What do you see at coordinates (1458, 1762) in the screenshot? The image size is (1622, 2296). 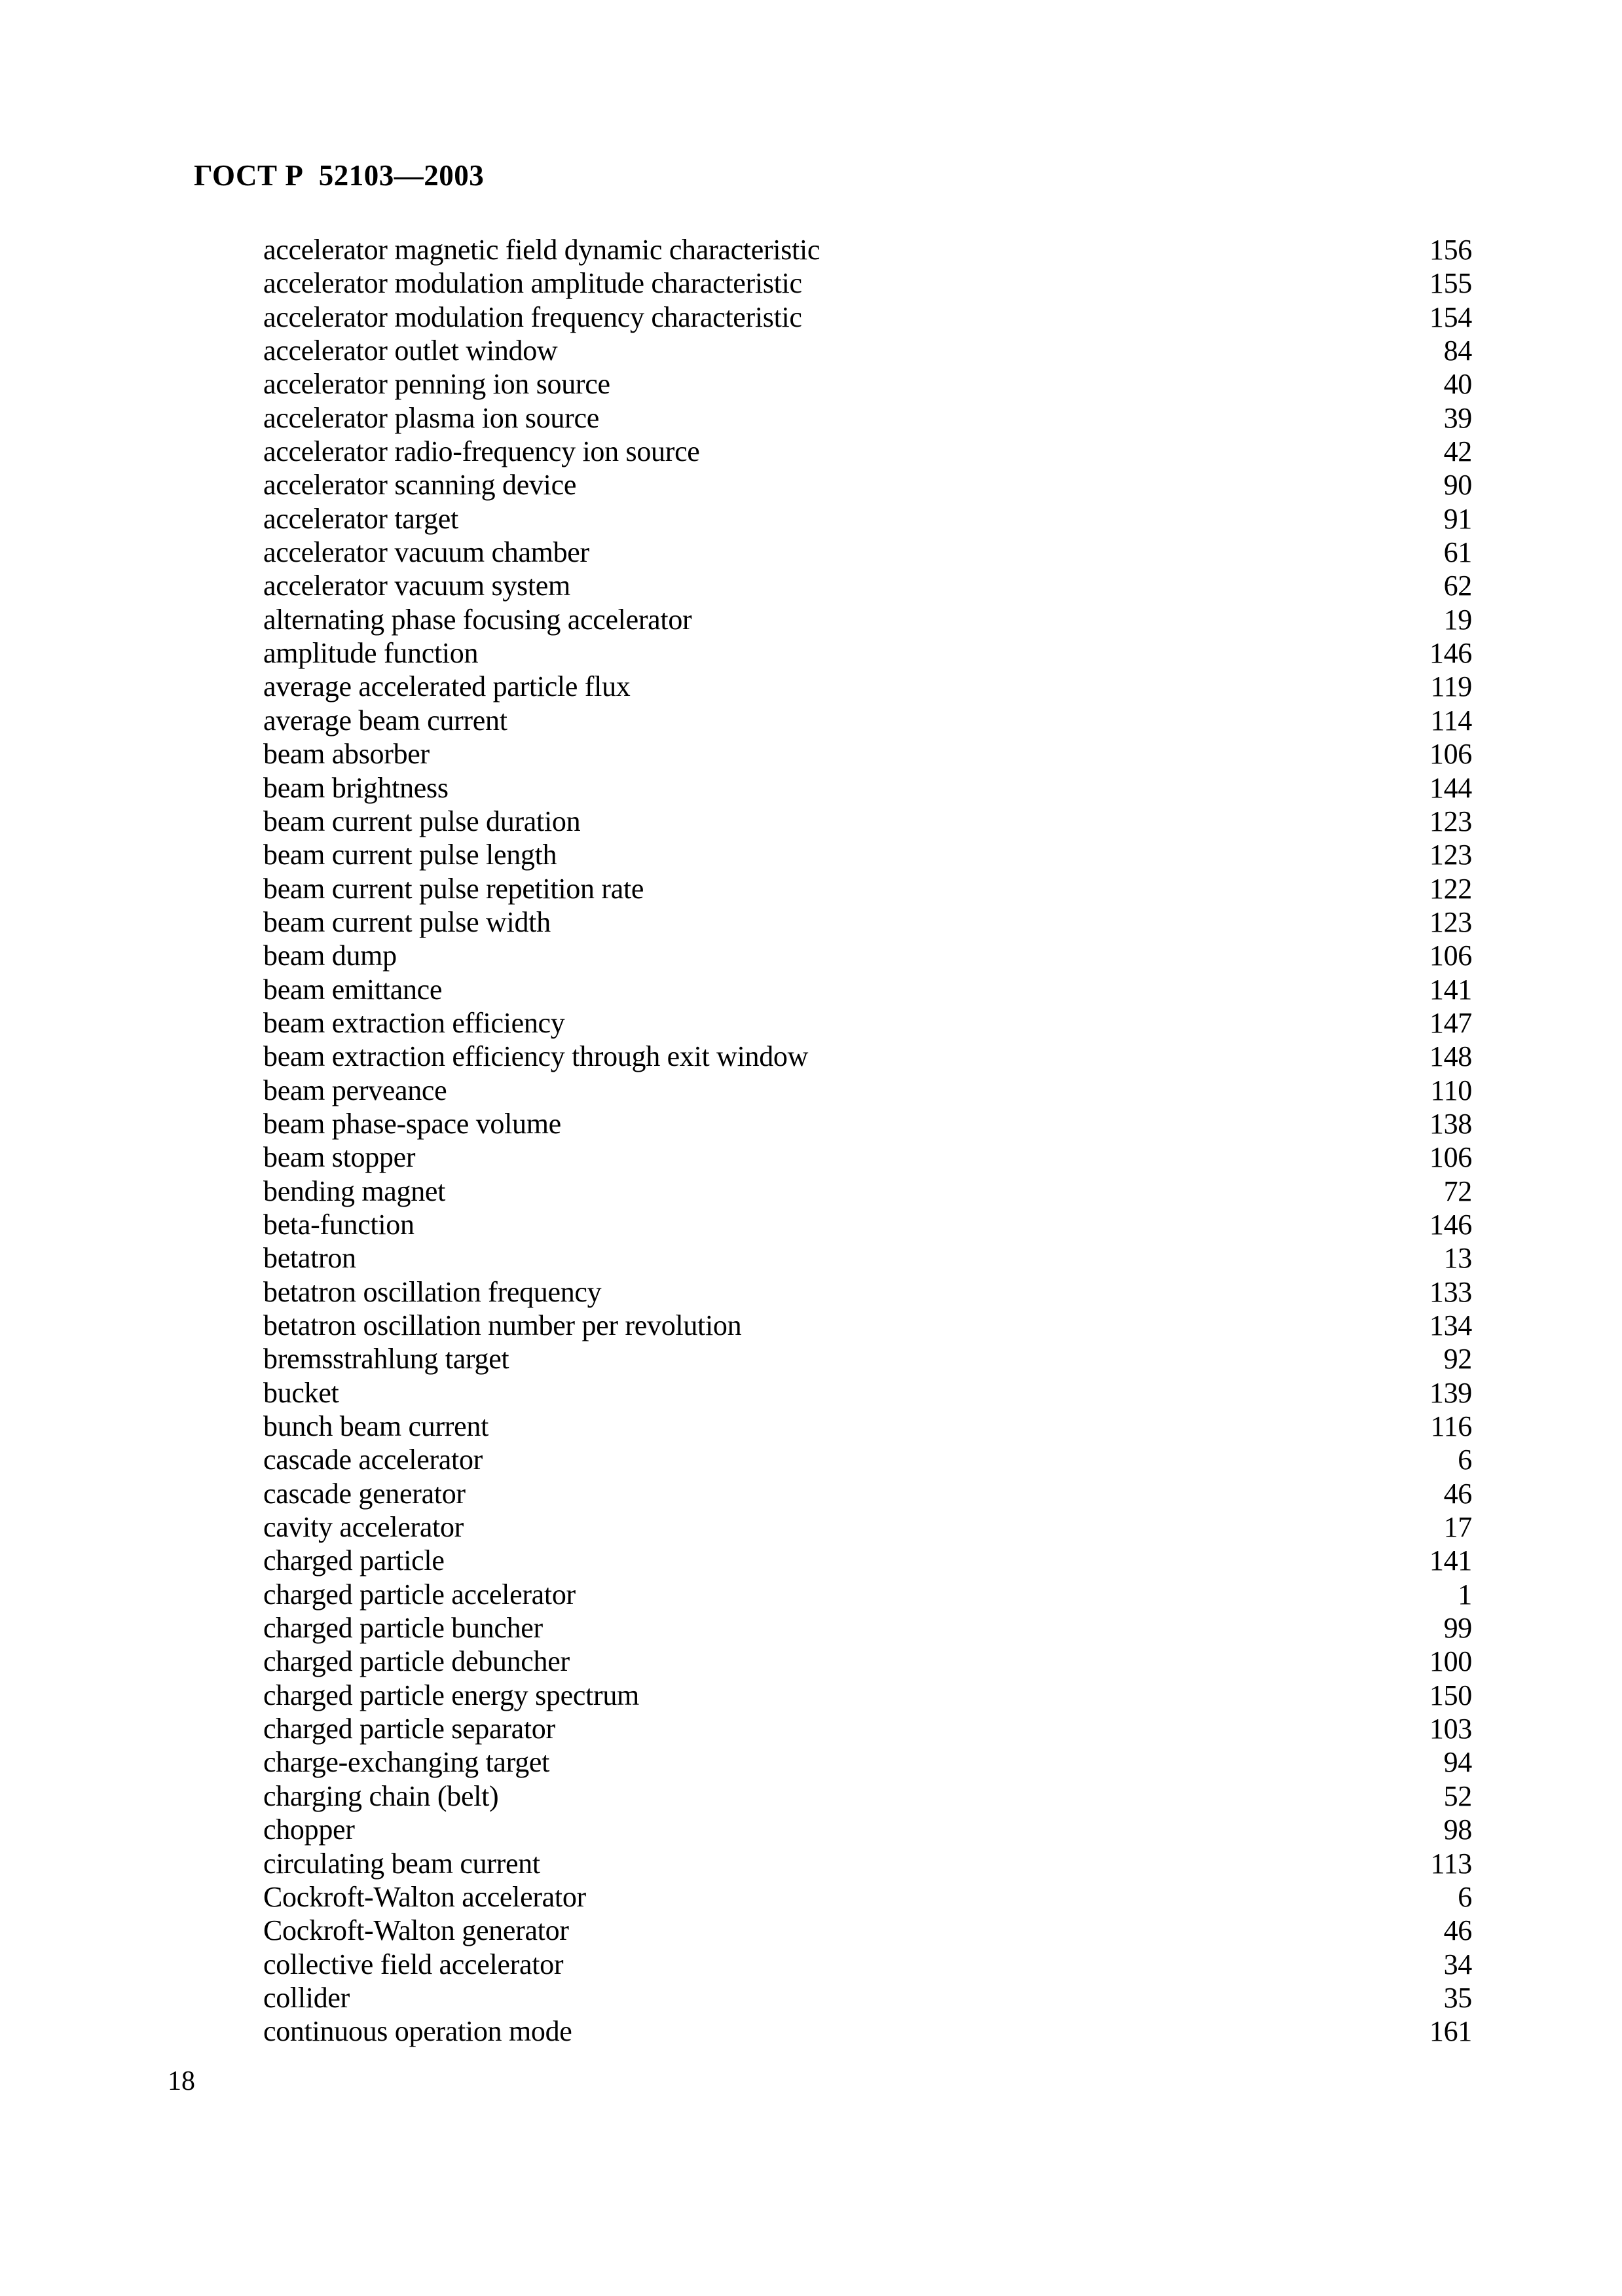 I see `index-entry-page-number: 94` at bounding box center [1458, 1762].